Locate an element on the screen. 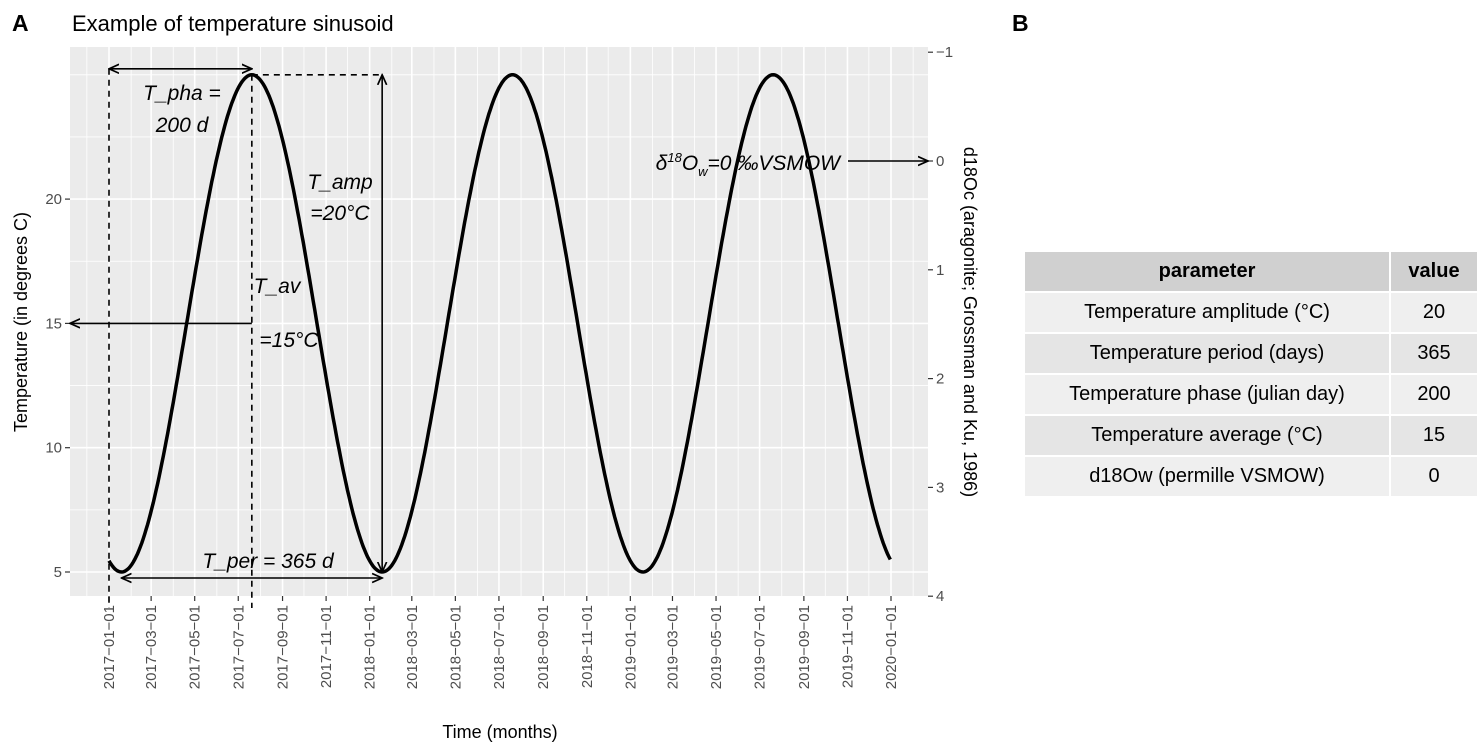 This screenshot has width=1479, height=752. x-tick-label: 2018−03−01 is located at coordinates (412, 647).